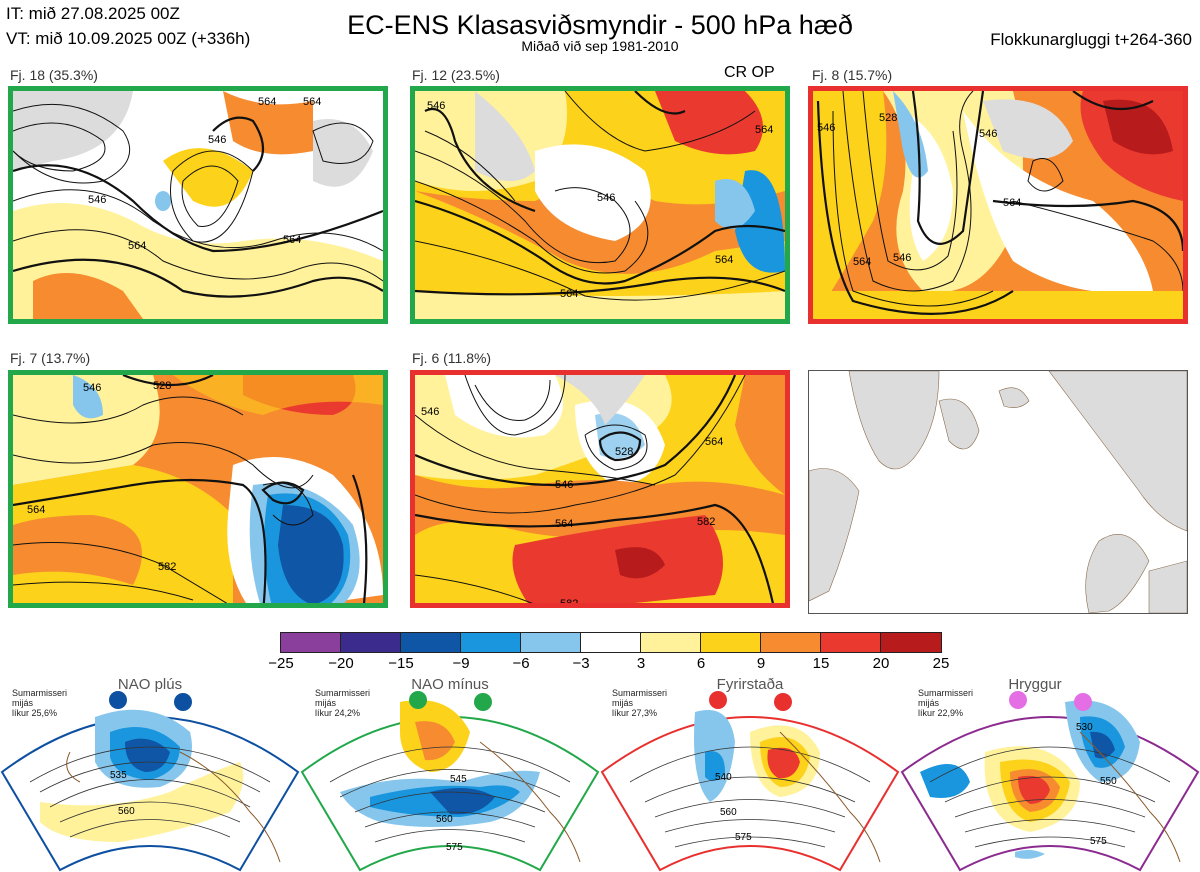 The width and height of the screenshot is (1200, 872). What do you see at coordinates (600, 205) in the screenshot?
I see `cluster-map-2: 546 564 546 564 564` at bounding box center [600, 205].